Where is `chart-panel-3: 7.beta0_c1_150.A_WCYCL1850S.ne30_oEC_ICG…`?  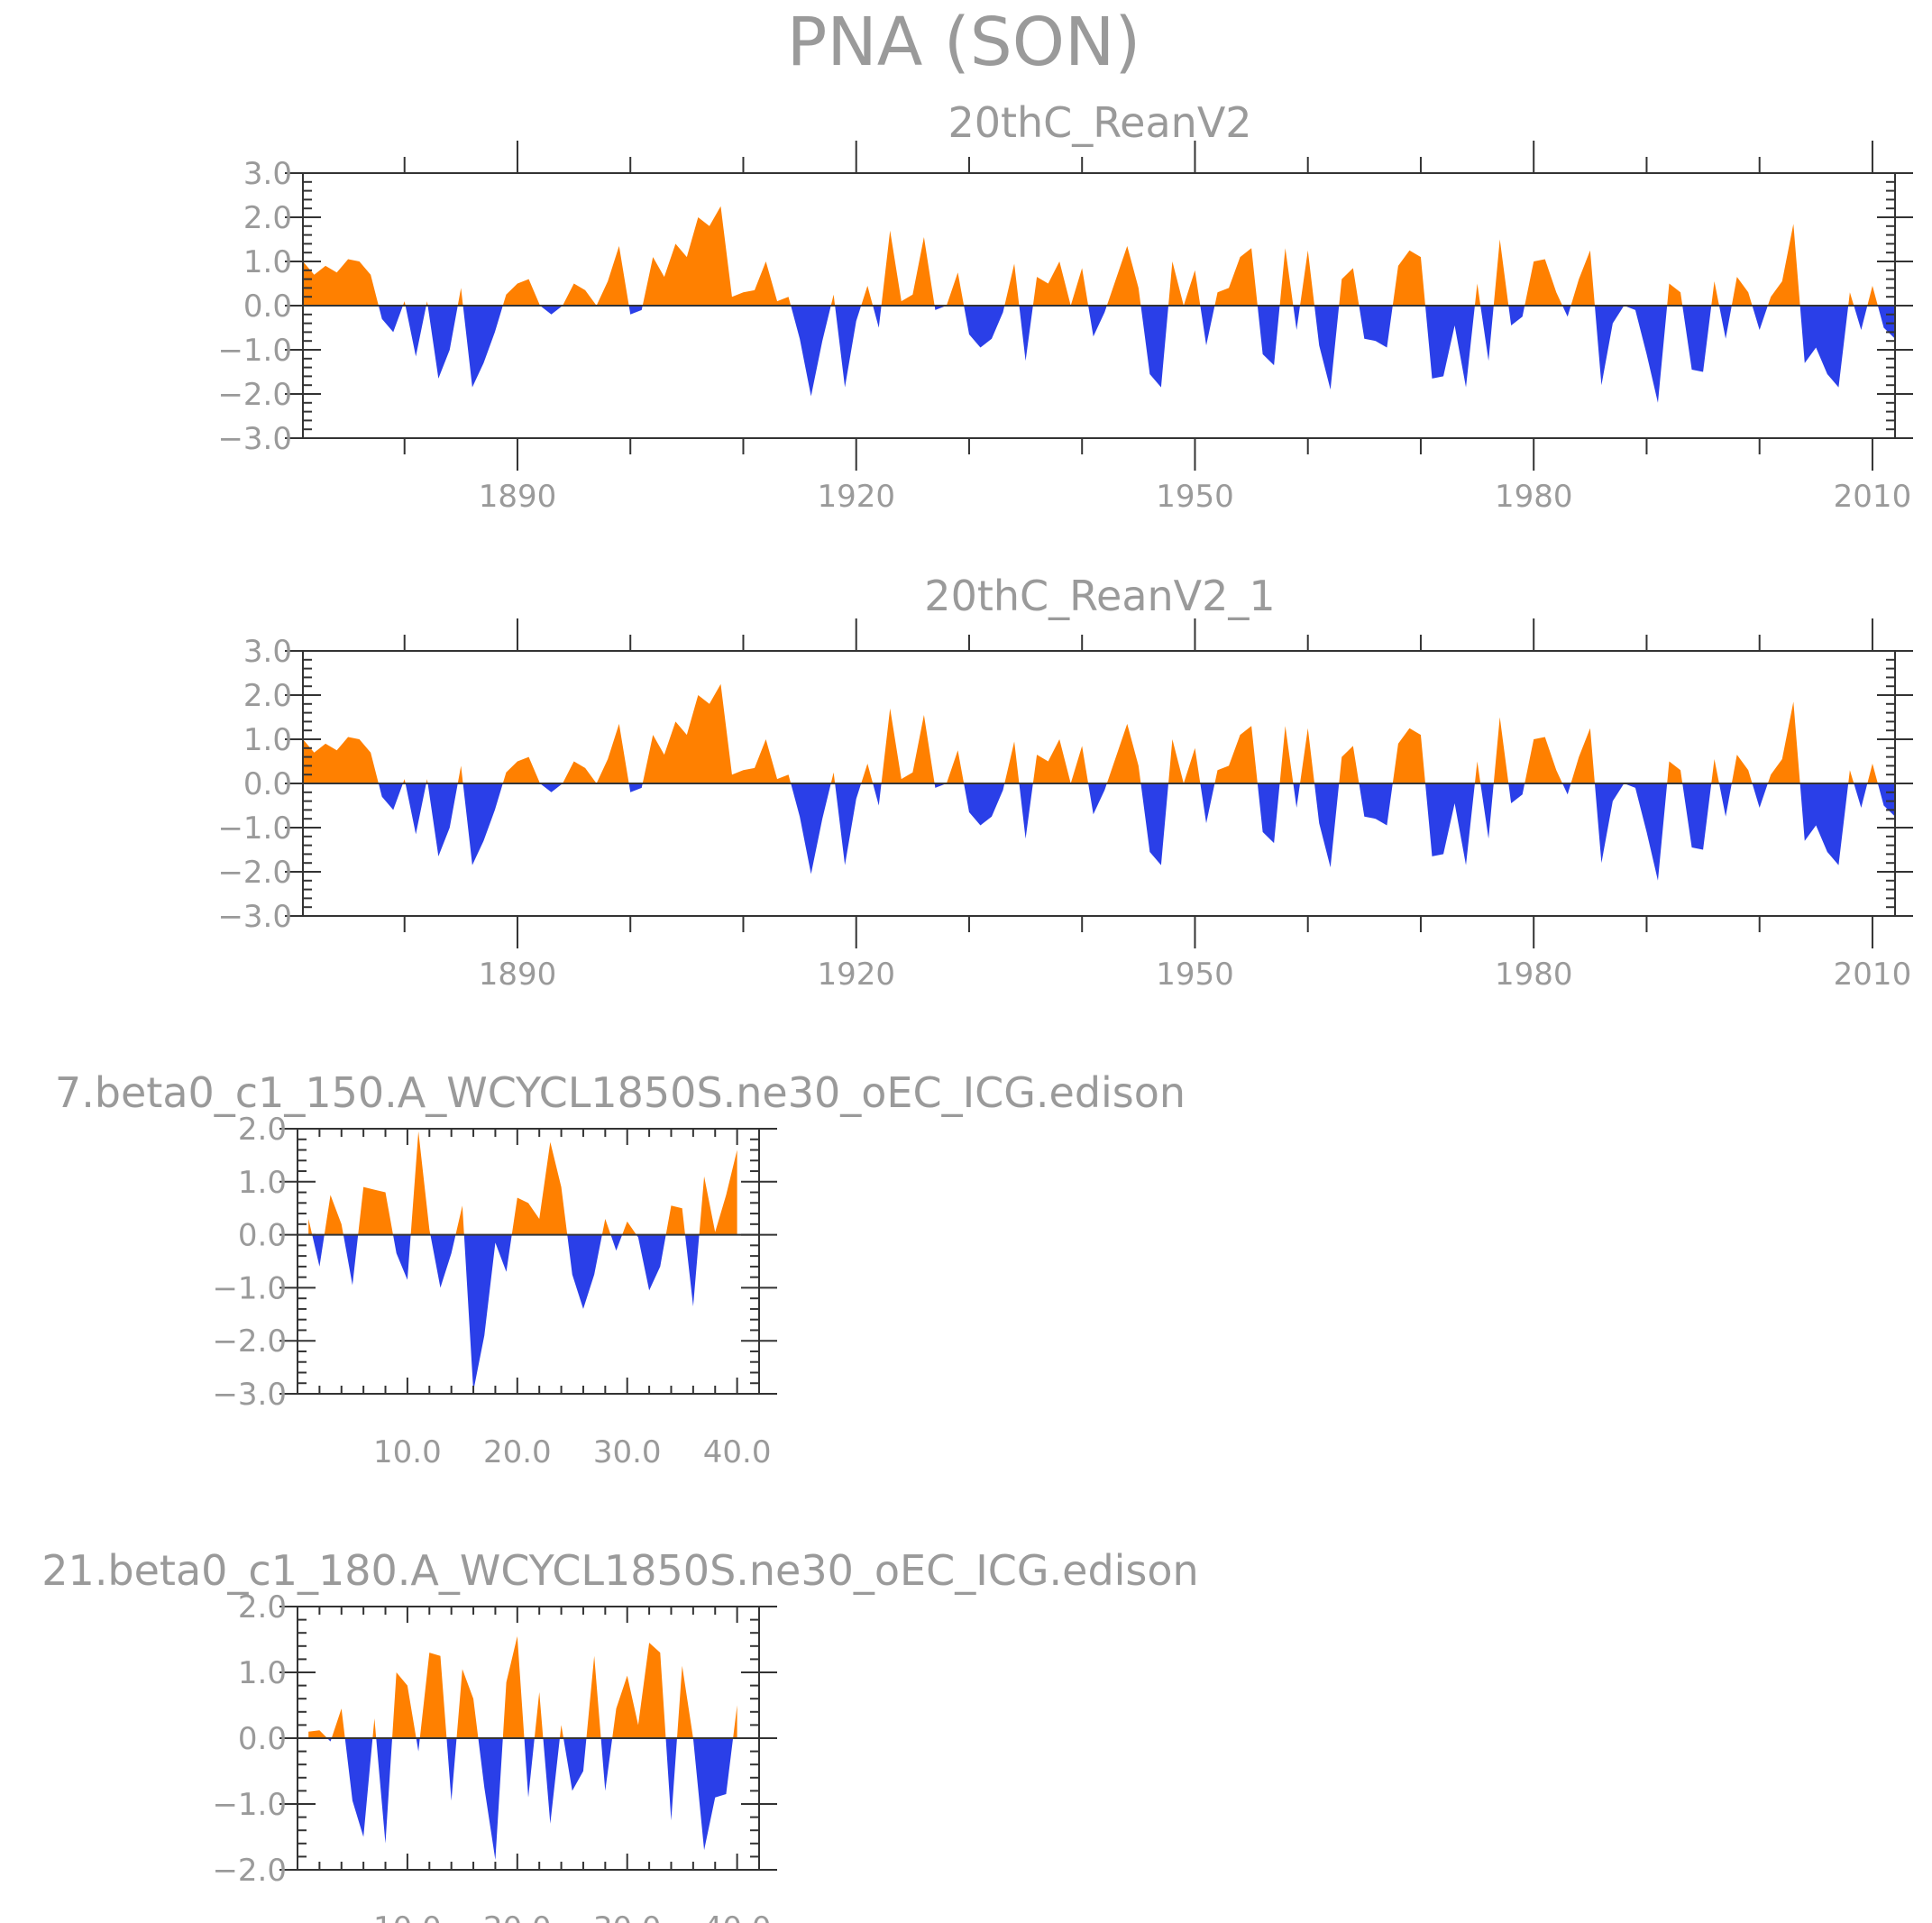 chart-panel-3: 7.beta0_c1_150.A_WCYCL1850S.ne30_oEC_ICG… is located at coordinates (620, 1269).